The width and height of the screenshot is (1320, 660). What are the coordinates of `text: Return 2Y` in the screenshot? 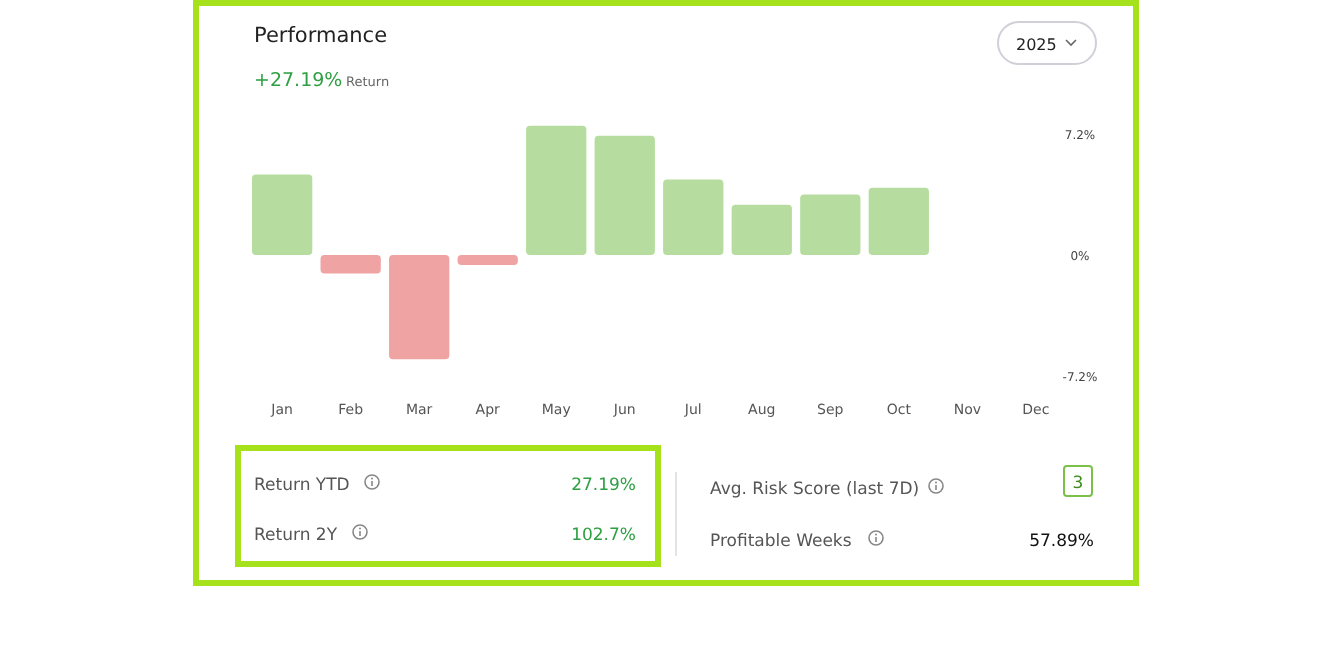 It's located at (296, 536).